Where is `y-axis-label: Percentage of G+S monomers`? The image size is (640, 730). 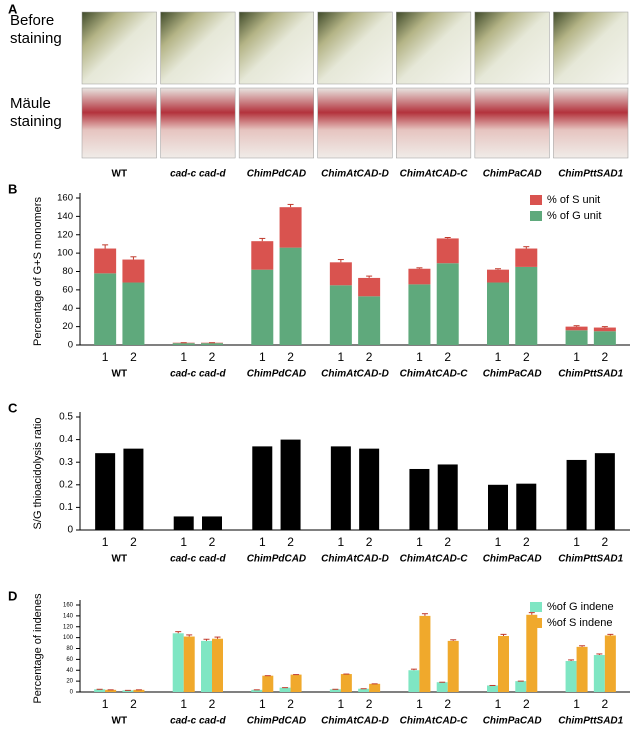 y-axis-label: Percentage of G+S monomers is located at coordinates (38, 271).